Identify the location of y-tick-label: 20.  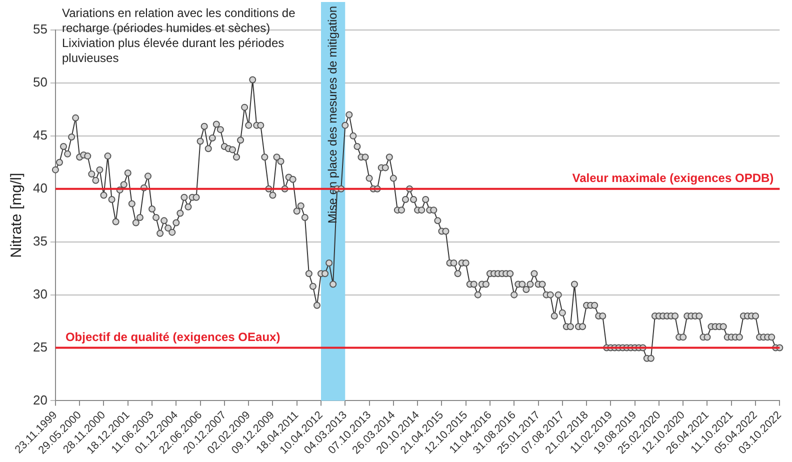
(40, 400).